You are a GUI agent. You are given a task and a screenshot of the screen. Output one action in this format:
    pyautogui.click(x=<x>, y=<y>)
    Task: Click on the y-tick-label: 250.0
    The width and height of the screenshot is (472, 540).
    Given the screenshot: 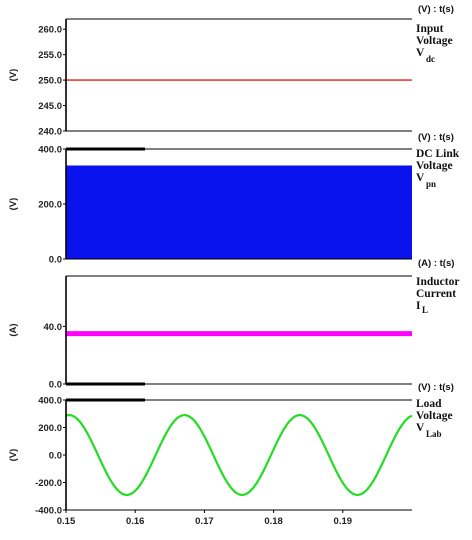 What is the action you would take?
    pyautogui.click(x=50, y=81)
    